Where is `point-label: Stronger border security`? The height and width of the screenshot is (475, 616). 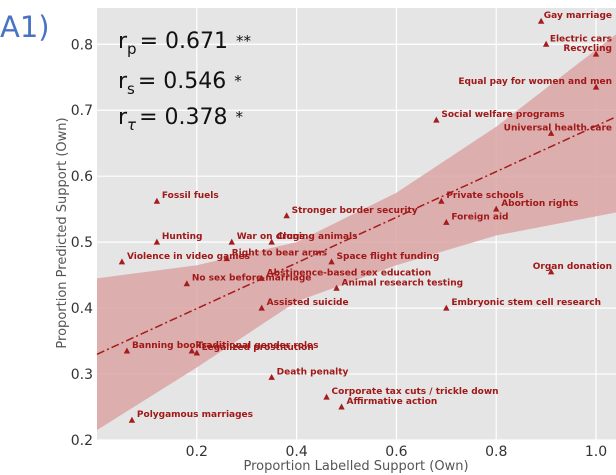
point-label: Stronger border security is located at coordinates (355, 211).